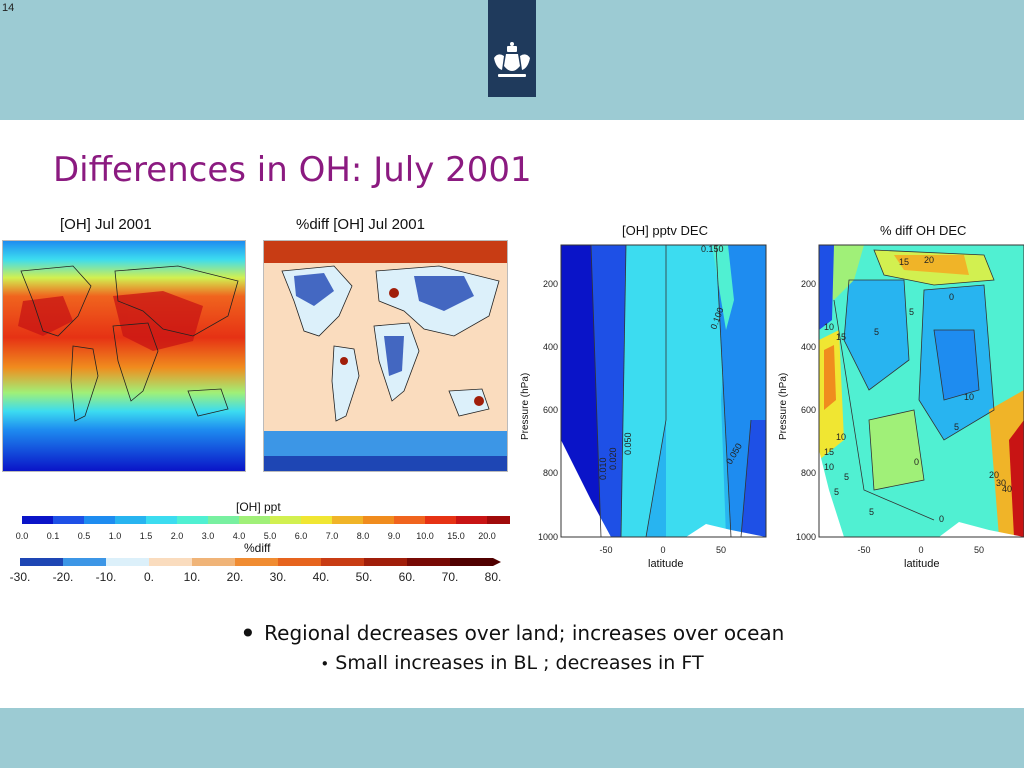 The width and height of the screenshot is (1024, 768). Describe the element at coordinates (363, 536) in the screenshot. I see `oh-colorbar-tick-label: 8.0` at that location.